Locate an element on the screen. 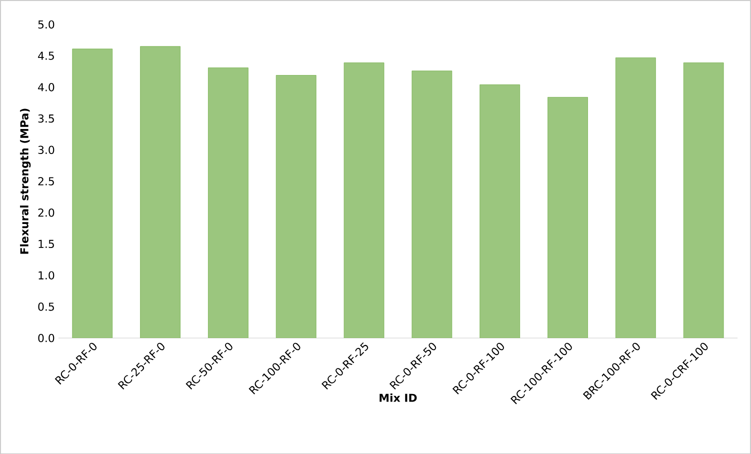 The height and width of the screenshot is (454, 751). y-tick-label: 3.0 is located at coordinates (46, 150).